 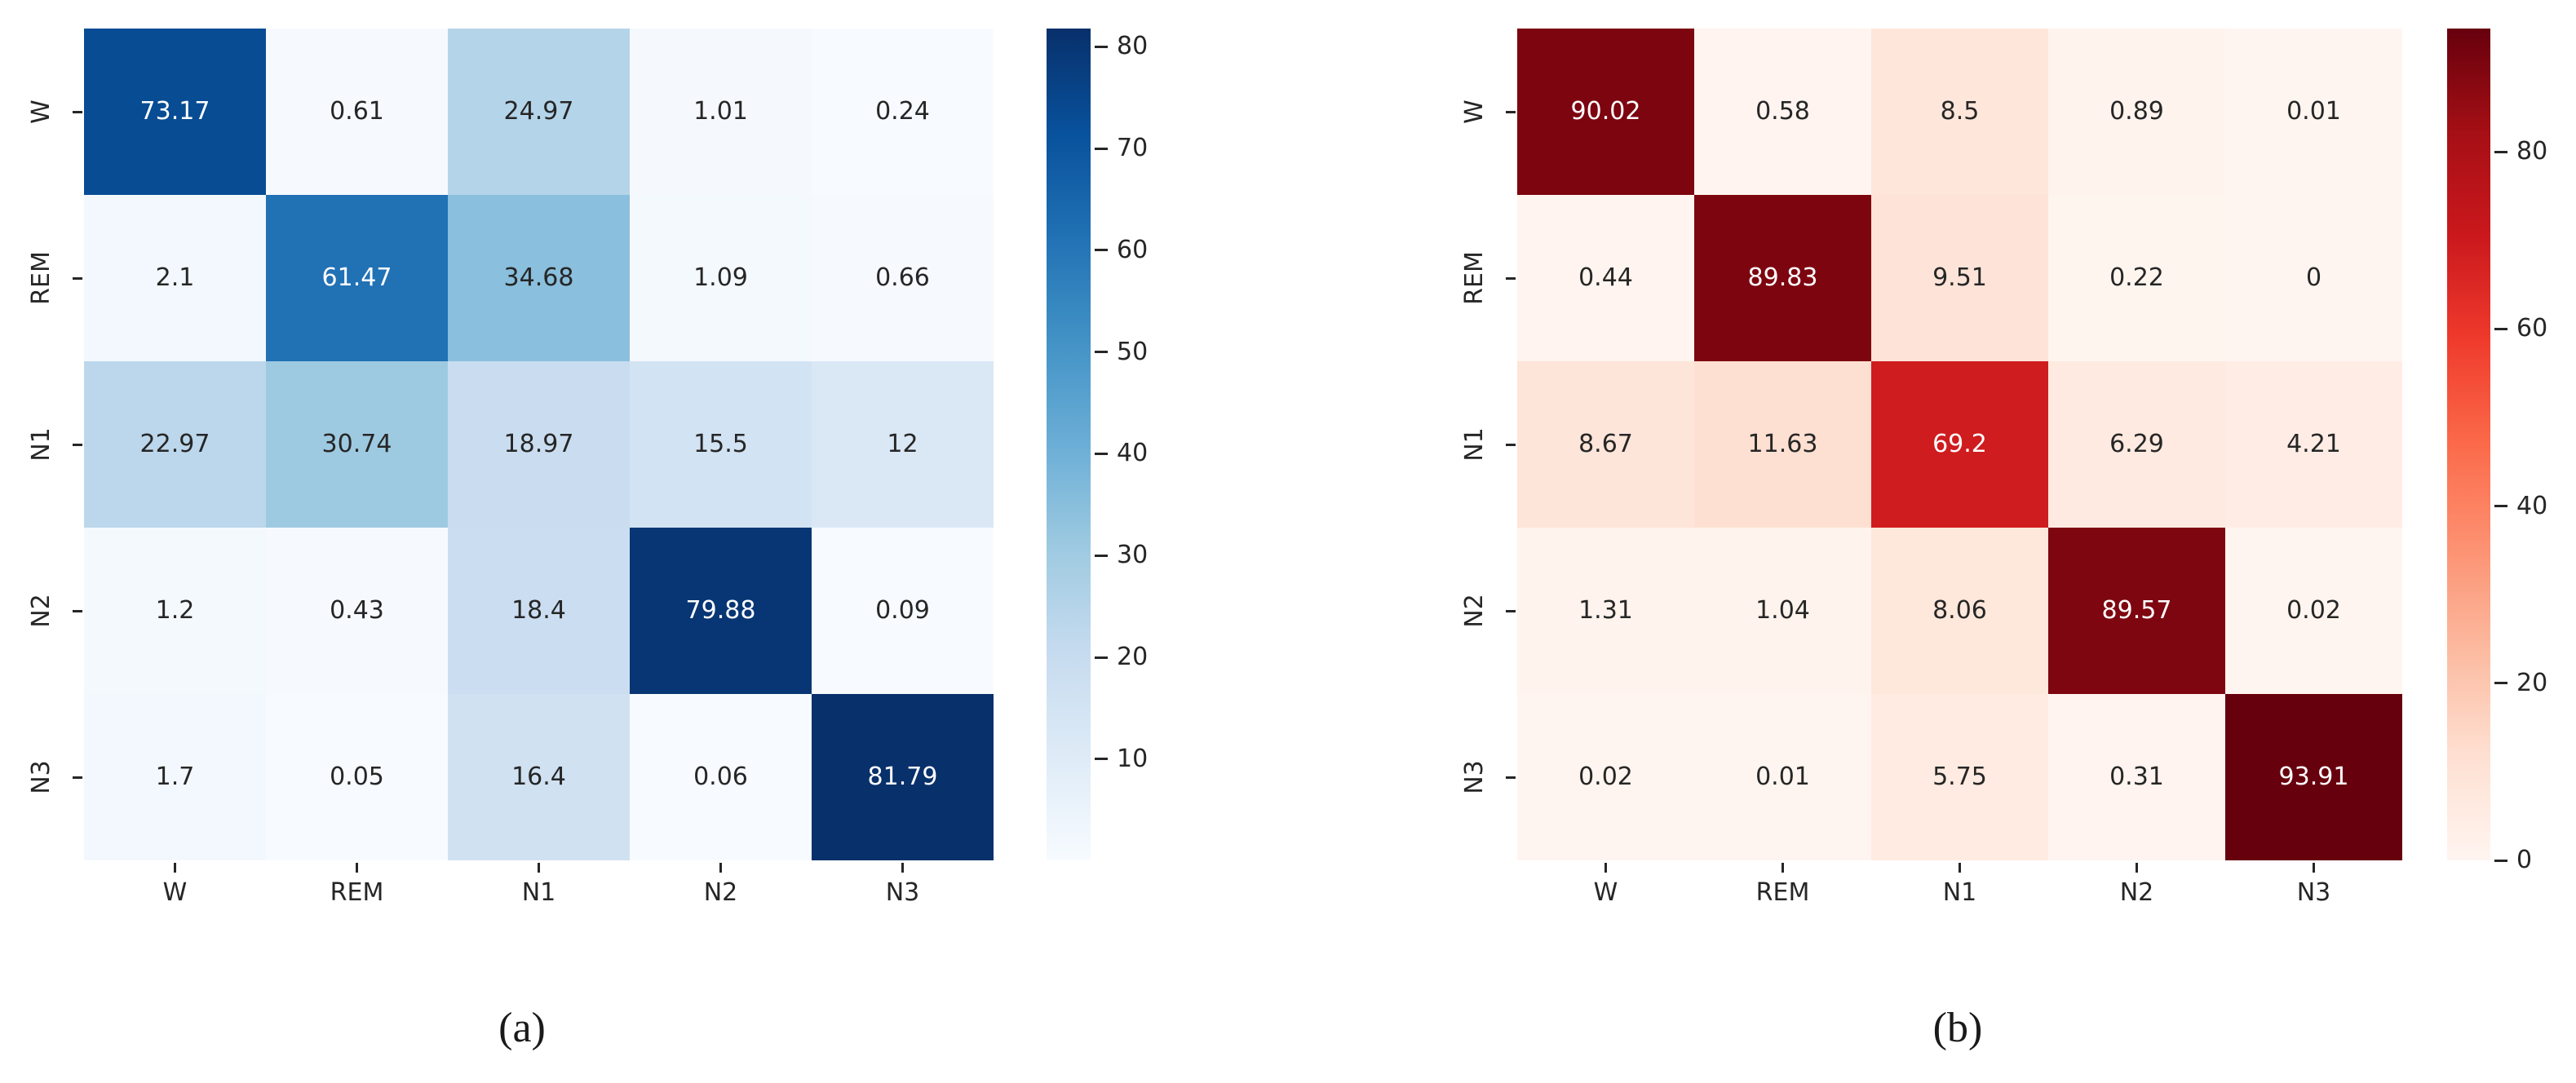 What do you see at coordinates (2136, 611) in the screenshot?
I see `heatmap-cell: 89.57` at bounding box center [2136, 611].